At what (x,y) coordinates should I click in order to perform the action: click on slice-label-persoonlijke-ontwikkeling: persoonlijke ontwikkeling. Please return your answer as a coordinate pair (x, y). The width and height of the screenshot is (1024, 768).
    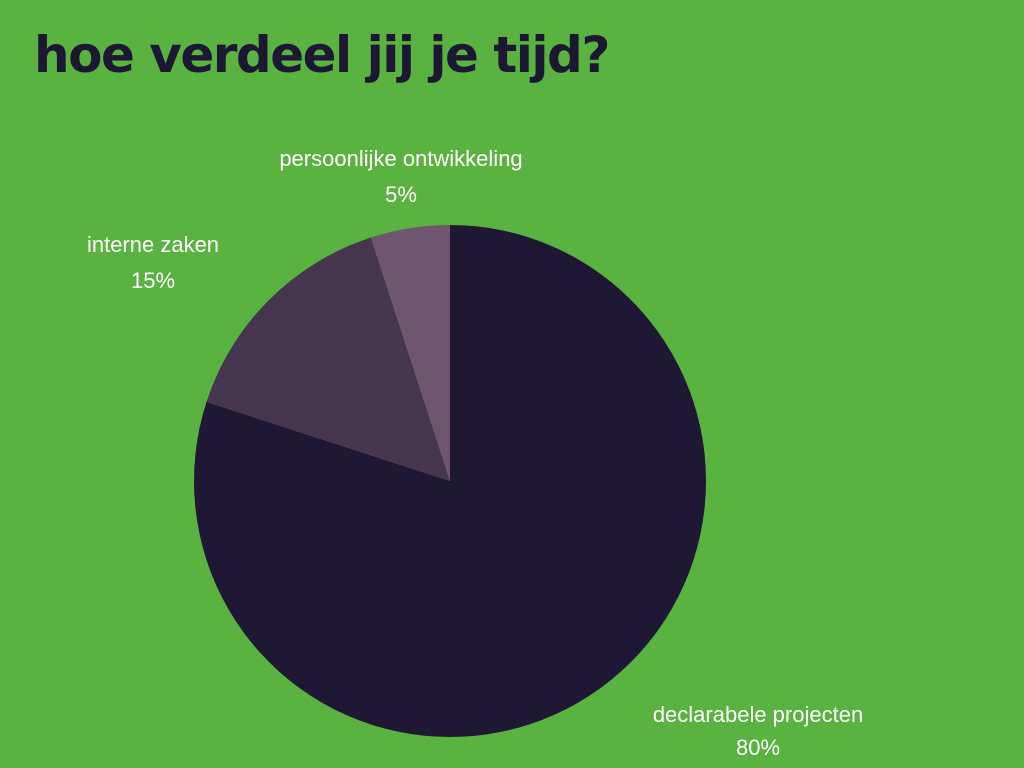
    Looking at the image, I should click on (400, 158).